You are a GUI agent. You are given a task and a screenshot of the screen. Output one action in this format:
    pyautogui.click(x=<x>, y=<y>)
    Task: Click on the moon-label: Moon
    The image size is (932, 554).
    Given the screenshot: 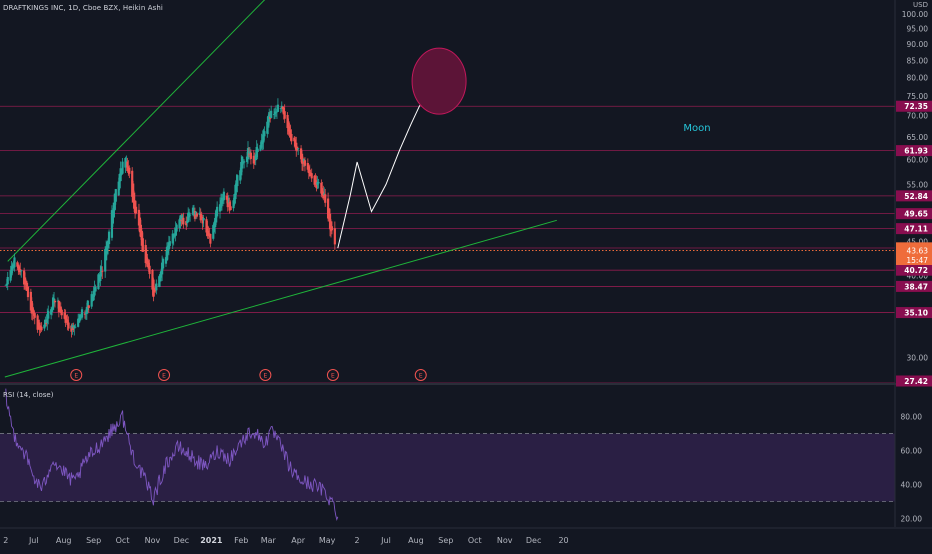 What is the action you would take?
    pyautogui.click(x=697, y=128)
    